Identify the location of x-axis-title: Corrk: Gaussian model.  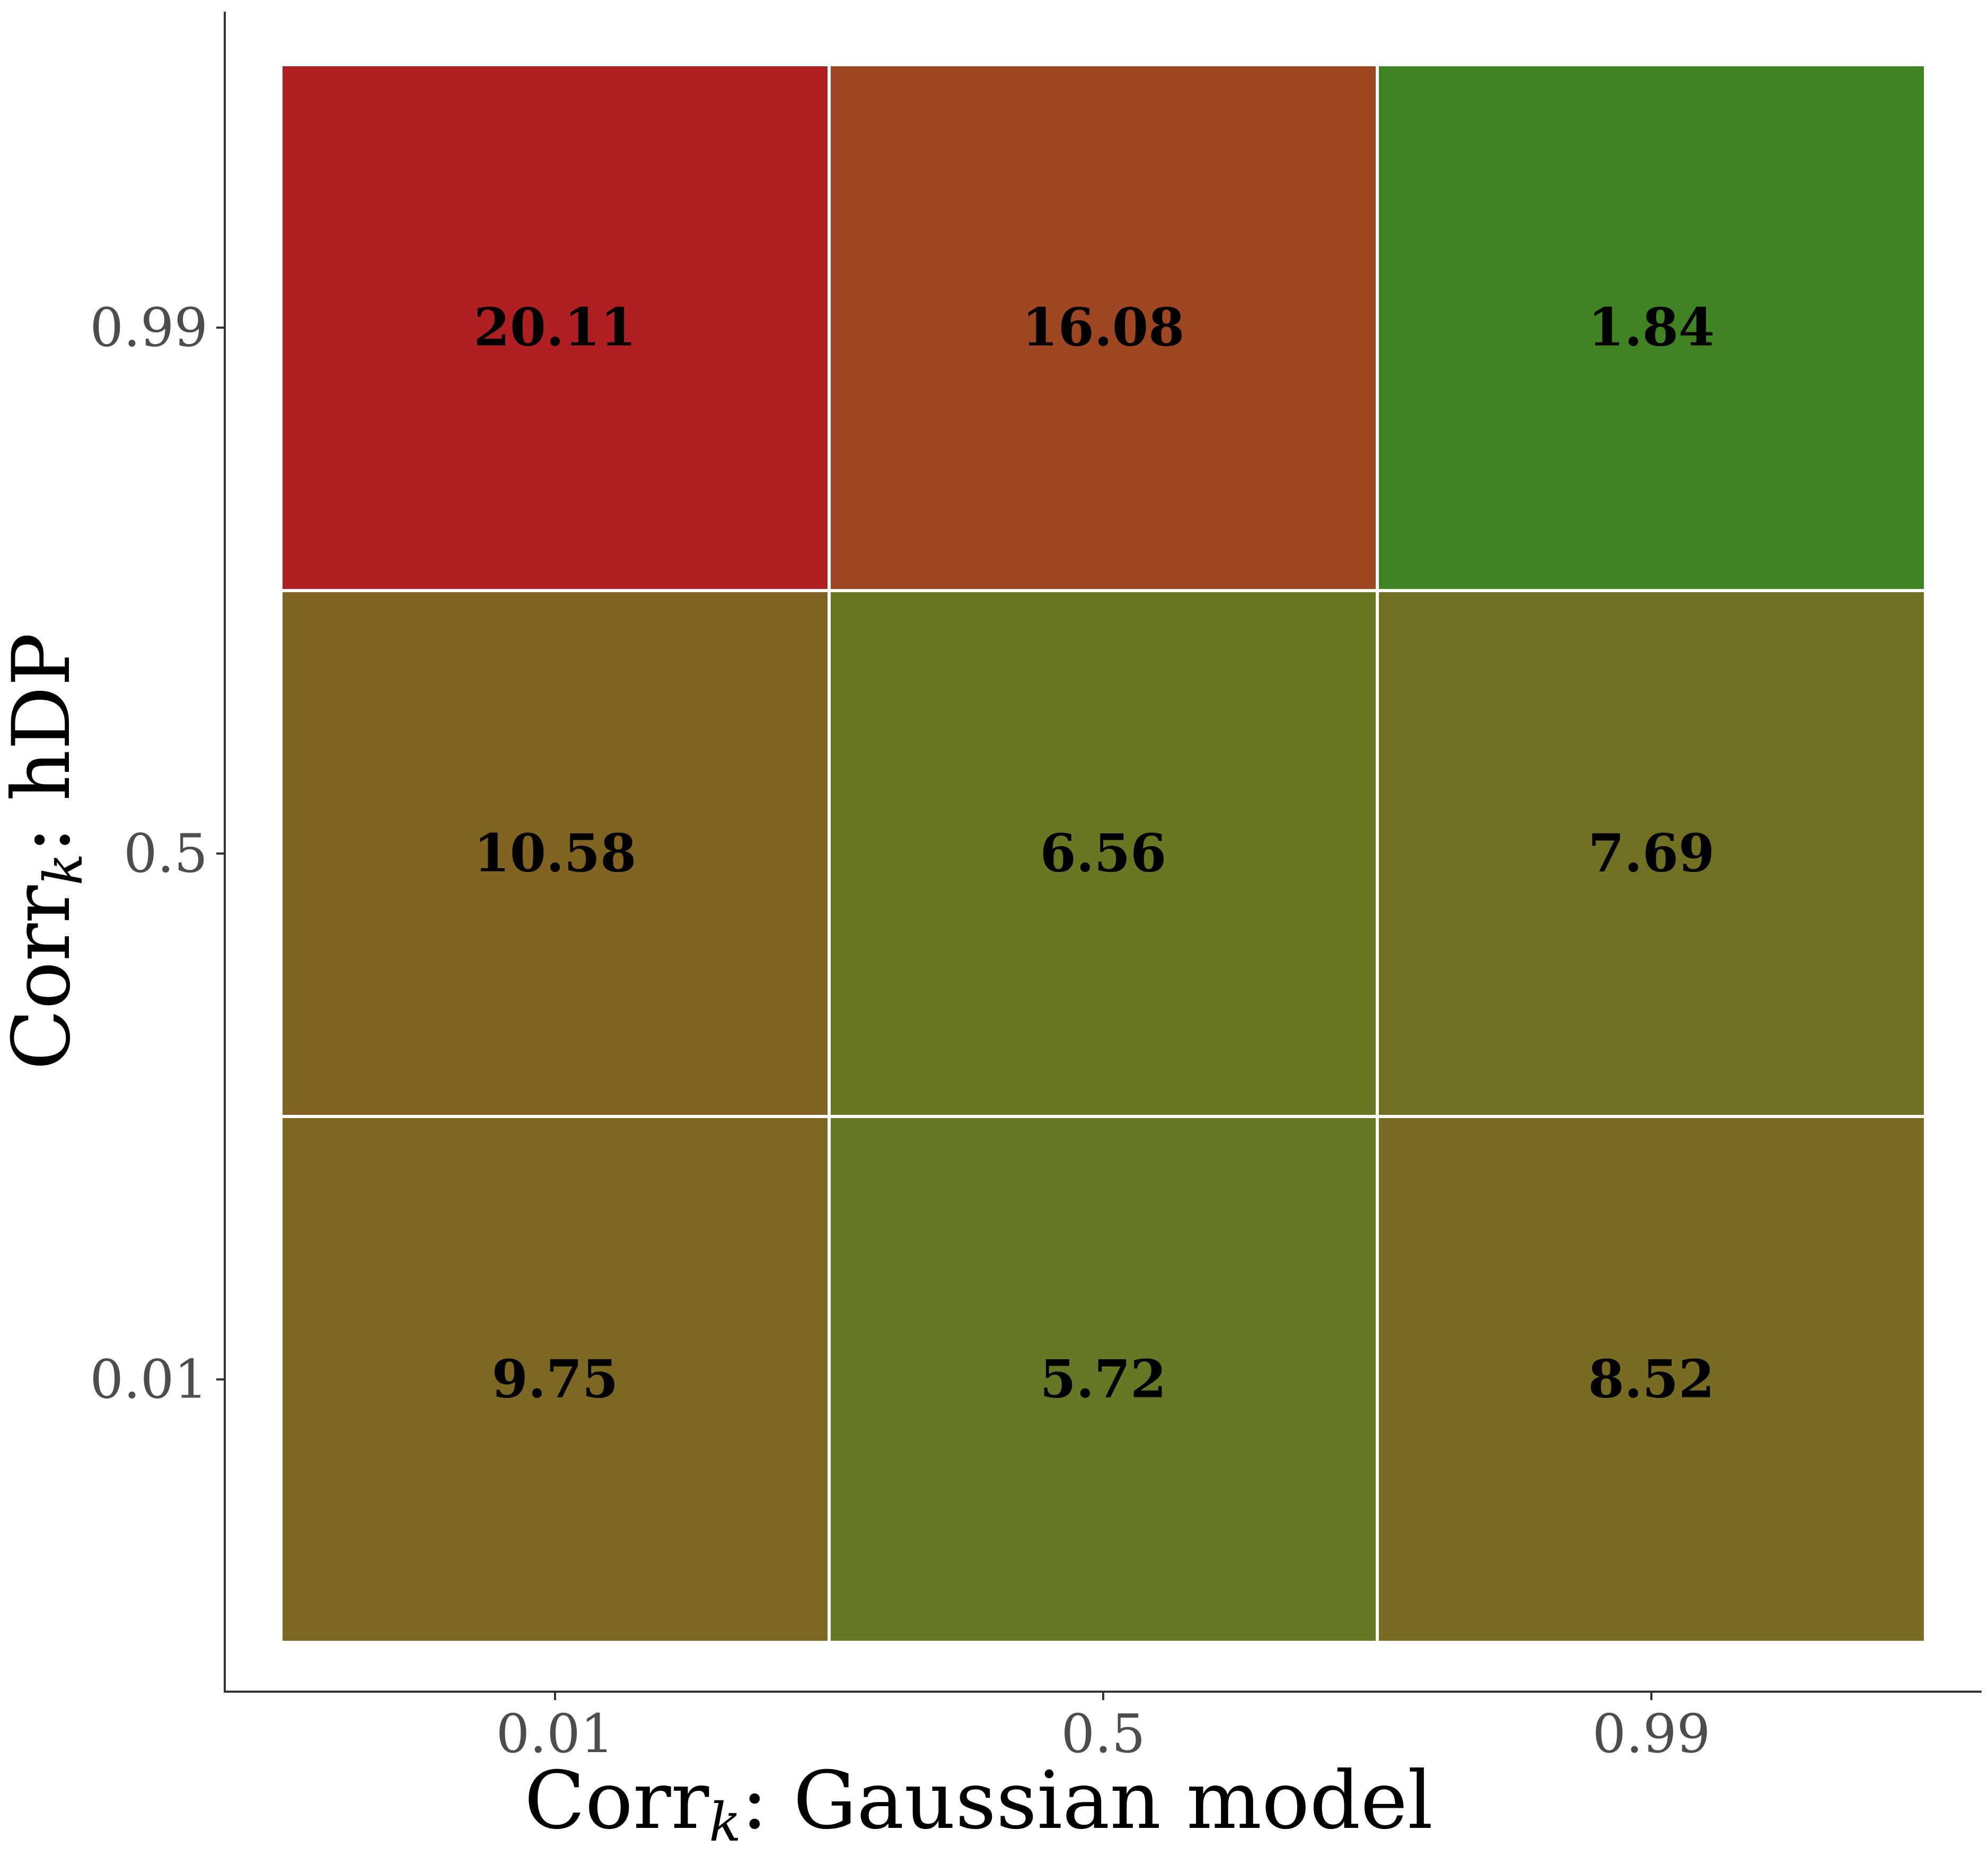
(979, 1804).